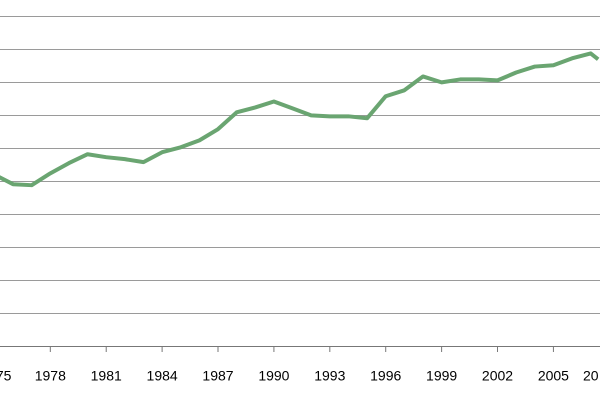  I want to click on x-tick-label: 1996, so click(385, 376).